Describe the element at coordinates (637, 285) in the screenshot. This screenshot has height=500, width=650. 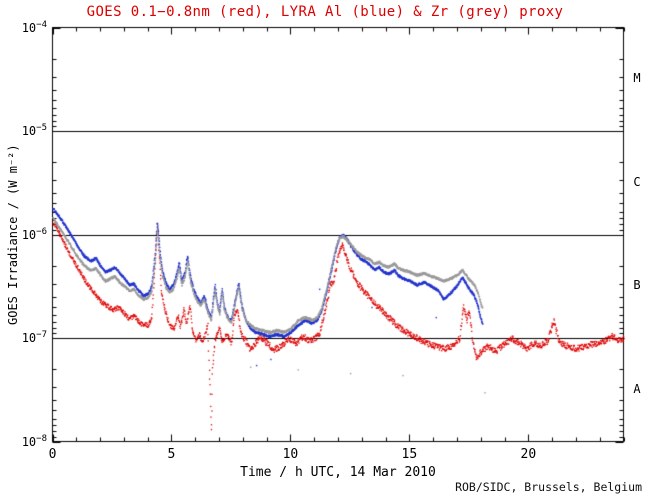
I see `flare-class-label-B: B` at that location.